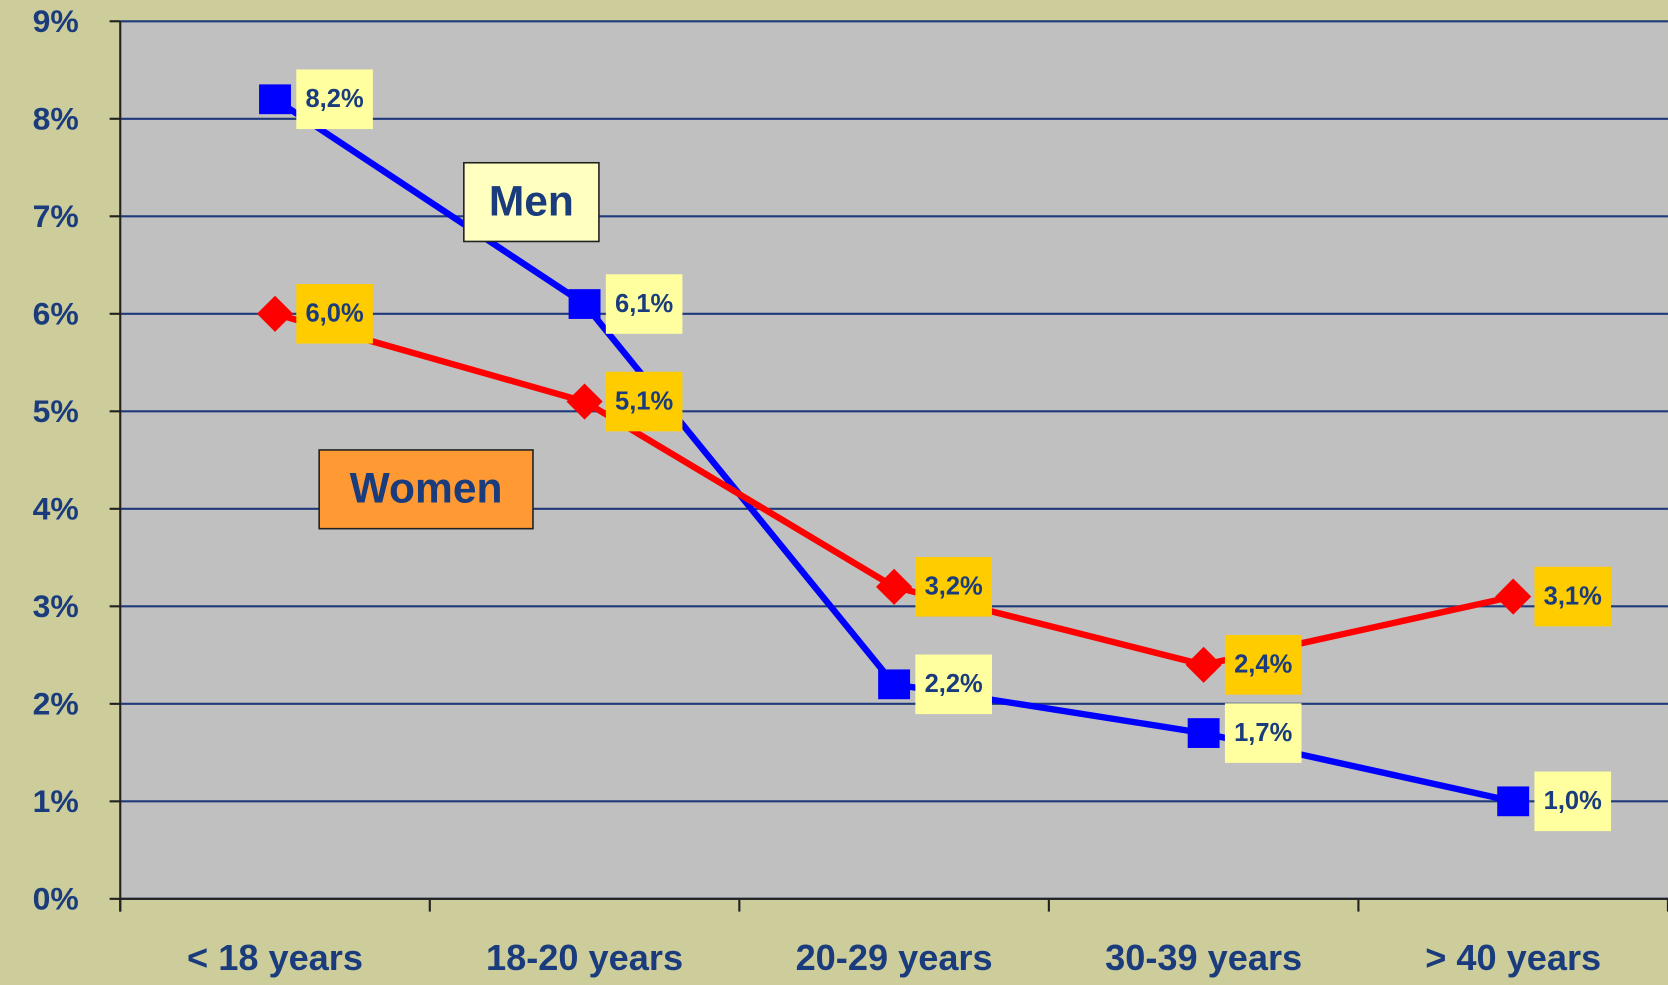 The height and width of the screenshot is (985, 1668). I want to click on value-label-text: 2,2%, so click(954, 684).